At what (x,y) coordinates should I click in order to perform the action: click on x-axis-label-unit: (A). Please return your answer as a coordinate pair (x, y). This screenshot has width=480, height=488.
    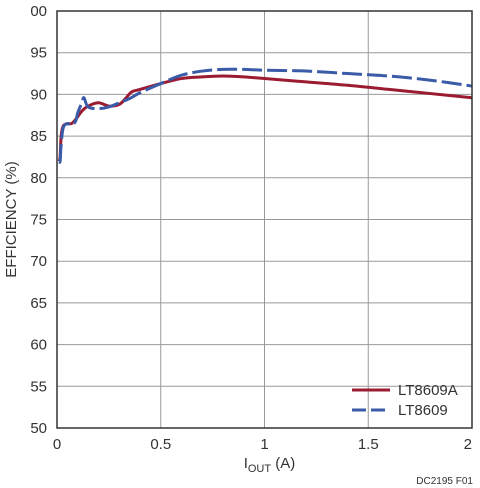
    Looking at the image, I should click on (283, 463).